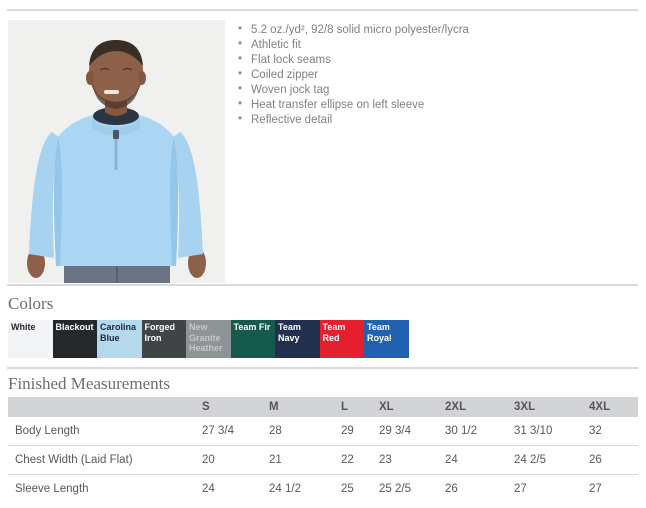  I want to click on color-swatch-label: Blackout, so click(74, 327).